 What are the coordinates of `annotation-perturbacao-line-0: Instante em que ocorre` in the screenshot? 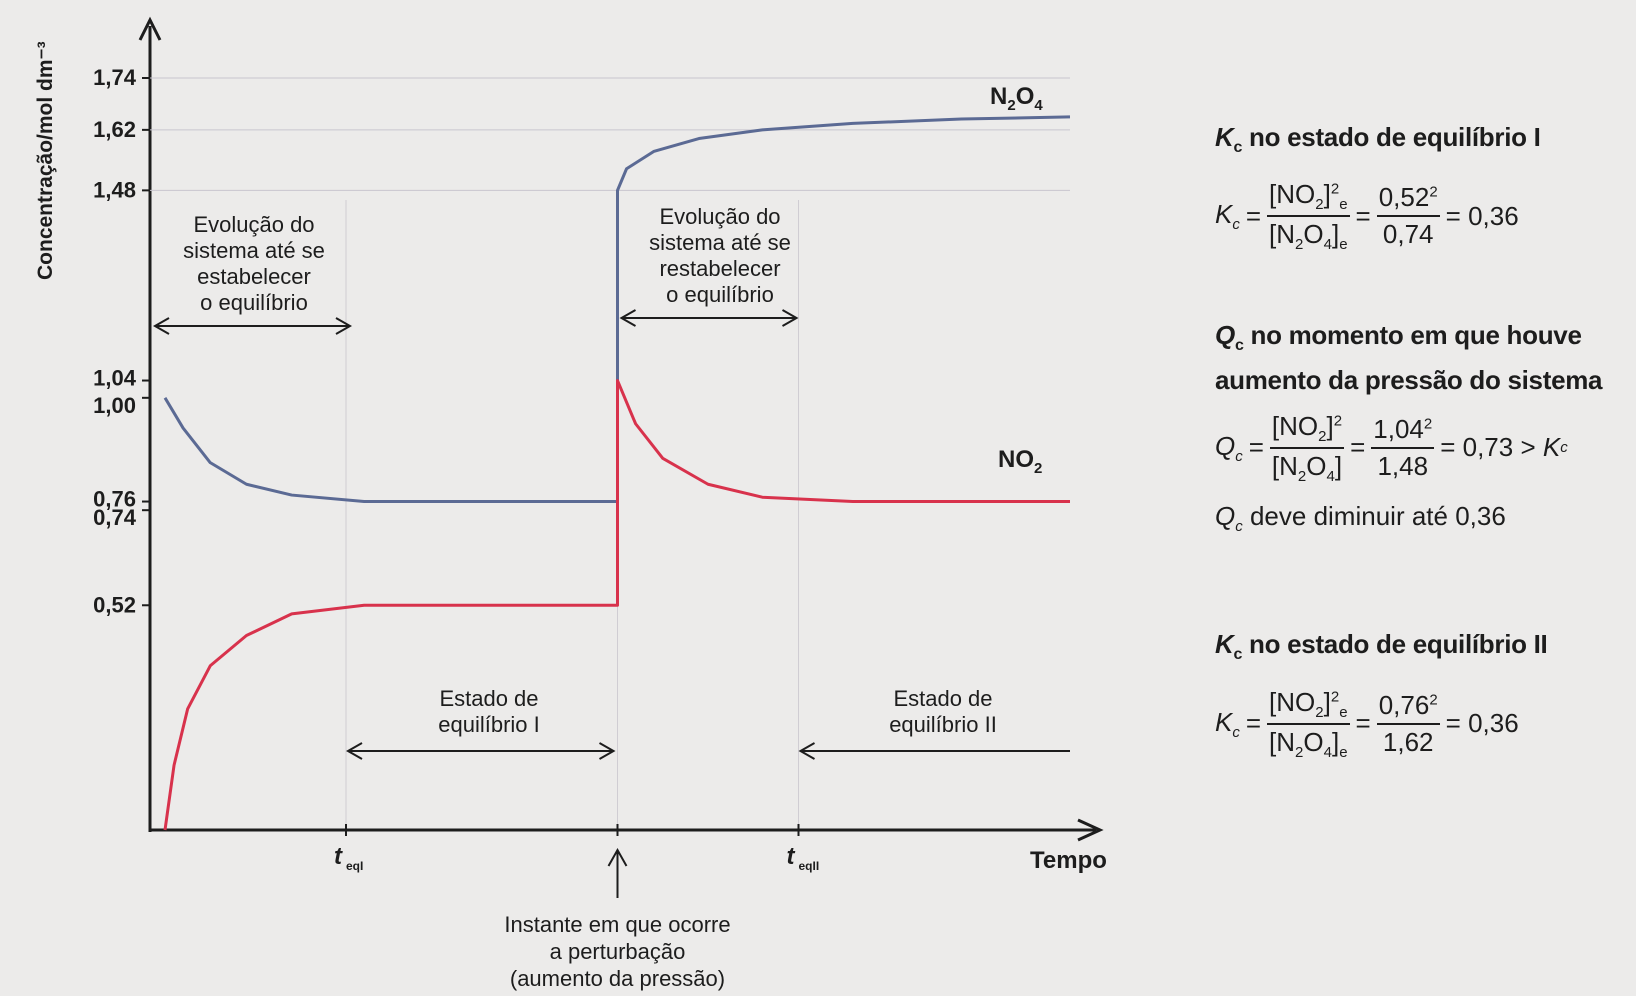 It's located at (617, 924).